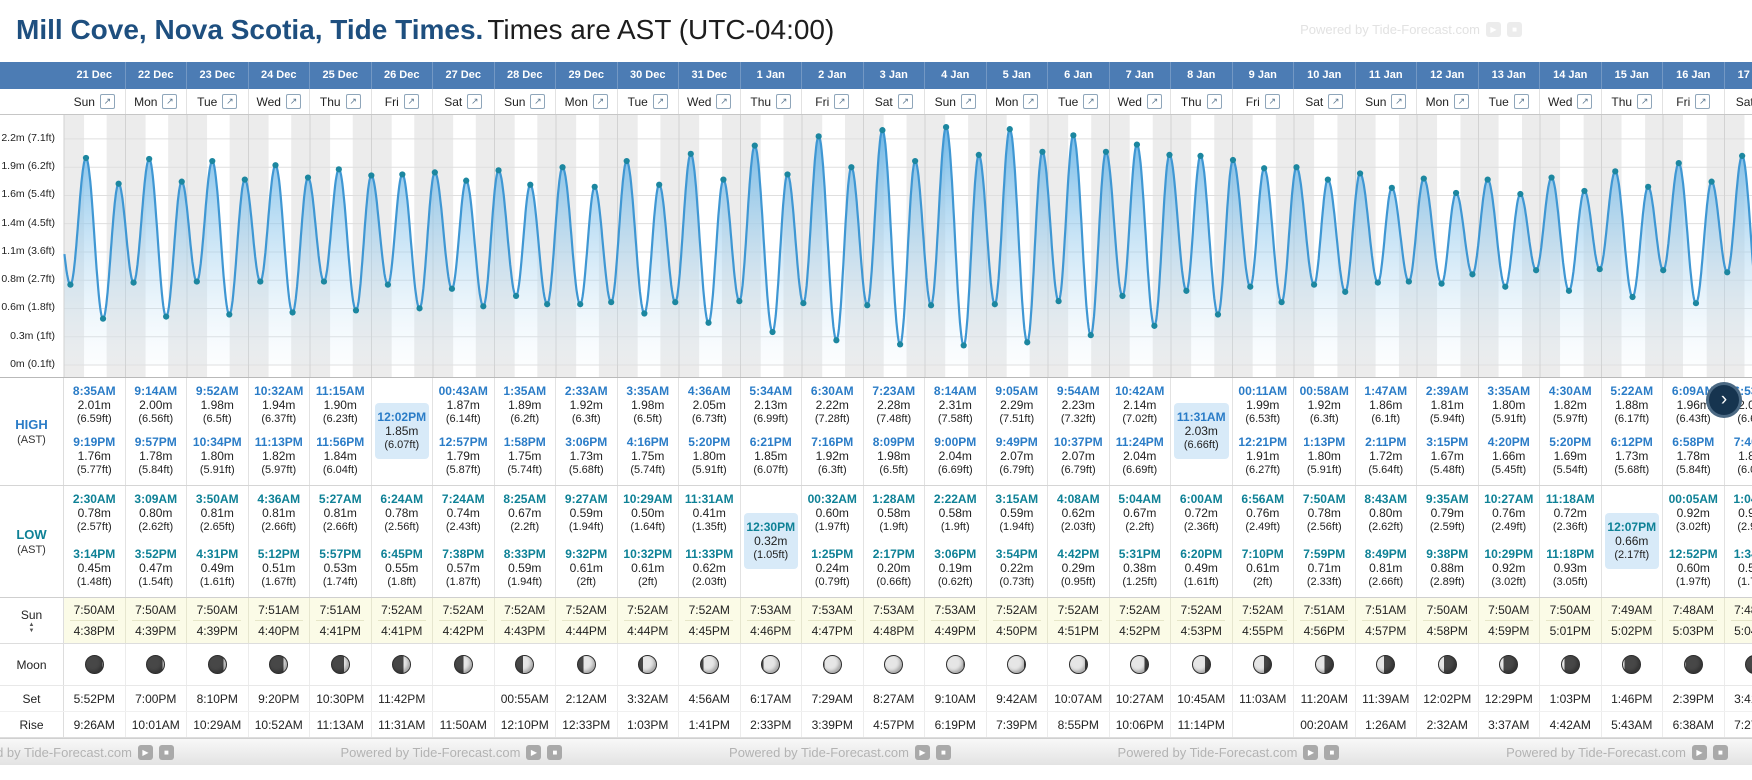 Image resolution: width=1752 pixels, height=780 pixels. I want to click on tide-time: 8:49PM, so click(1385, 554).